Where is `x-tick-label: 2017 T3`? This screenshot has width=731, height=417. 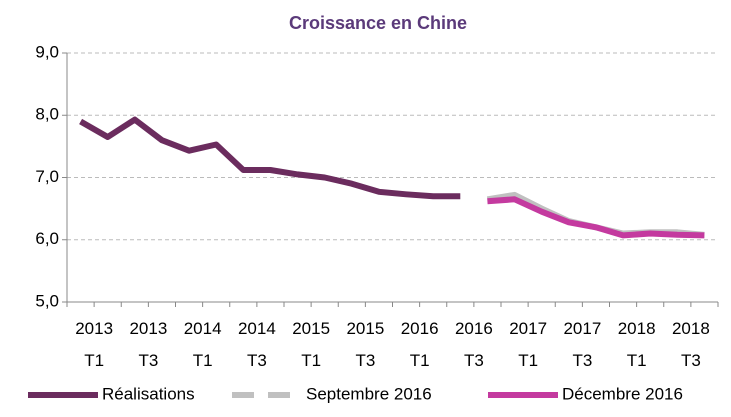 x-tick-label: 2017 T3 is located at coordinates (582, 344).